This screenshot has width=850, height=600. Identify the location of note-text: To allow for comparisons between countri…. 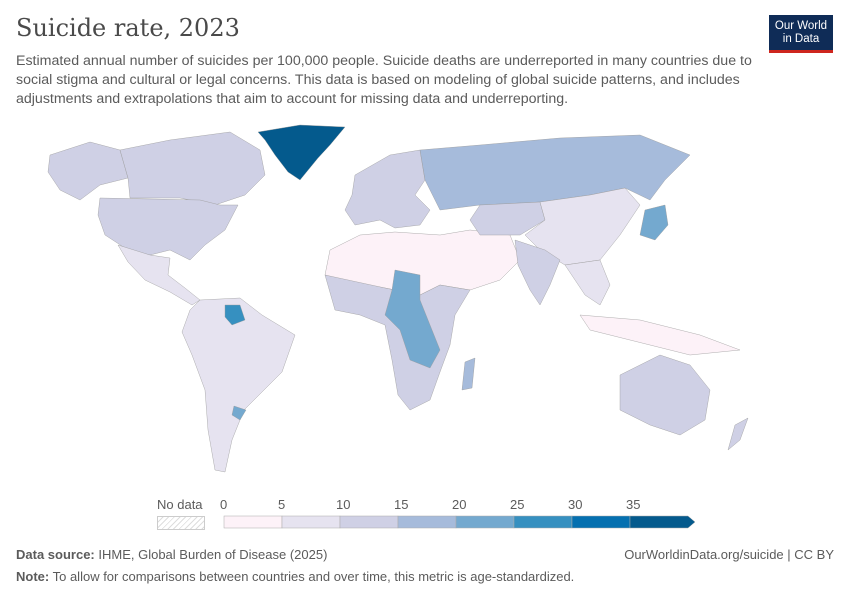
(313, 576).